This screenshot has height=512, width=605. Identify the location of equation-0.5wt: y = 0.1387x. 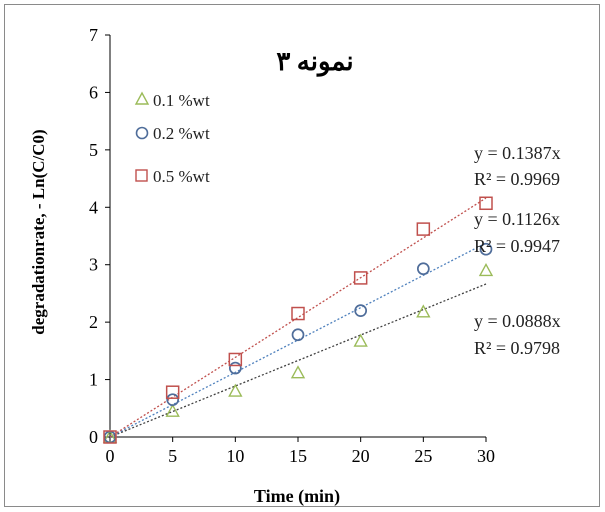
(517, 153).